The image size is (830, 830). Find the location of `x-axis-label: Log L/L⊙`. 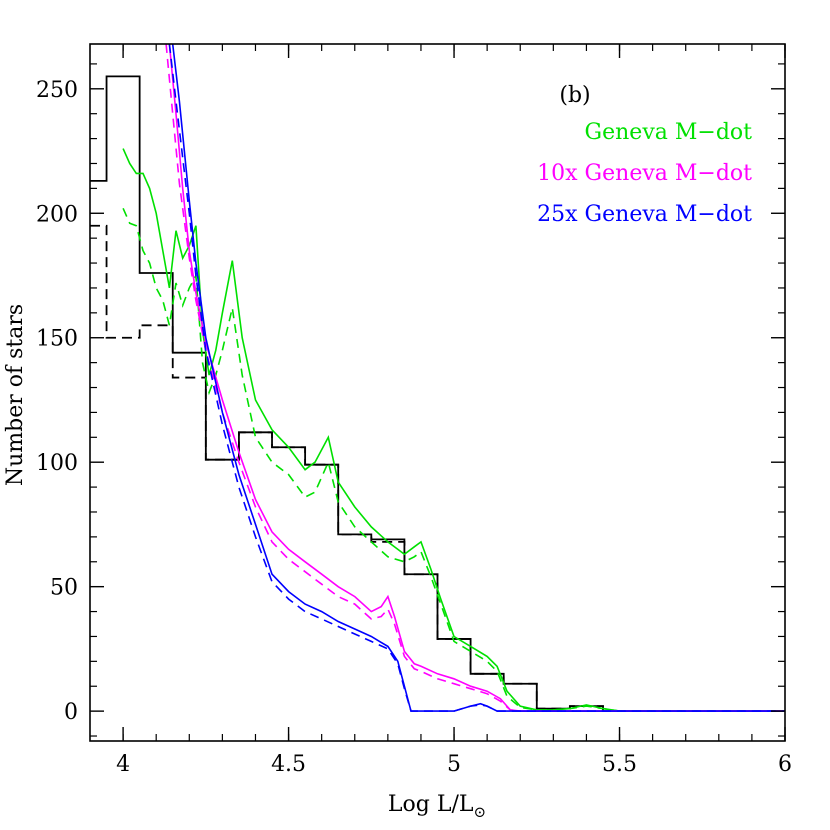

x-axis-label: Log L/L⊙ is located at coordinates (437, 806).